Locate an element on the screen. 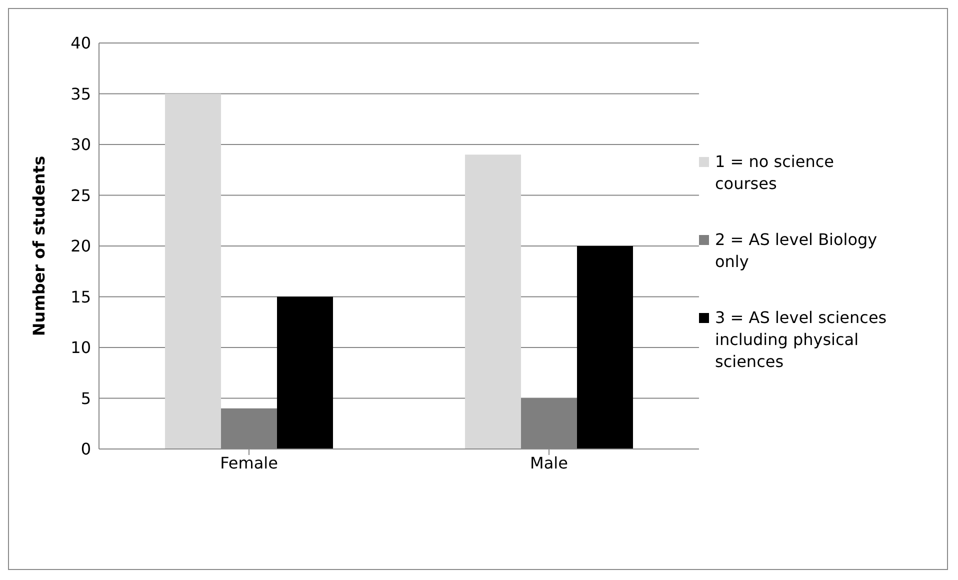  y-tick-label: 35 is located at coordinates (80, 94).